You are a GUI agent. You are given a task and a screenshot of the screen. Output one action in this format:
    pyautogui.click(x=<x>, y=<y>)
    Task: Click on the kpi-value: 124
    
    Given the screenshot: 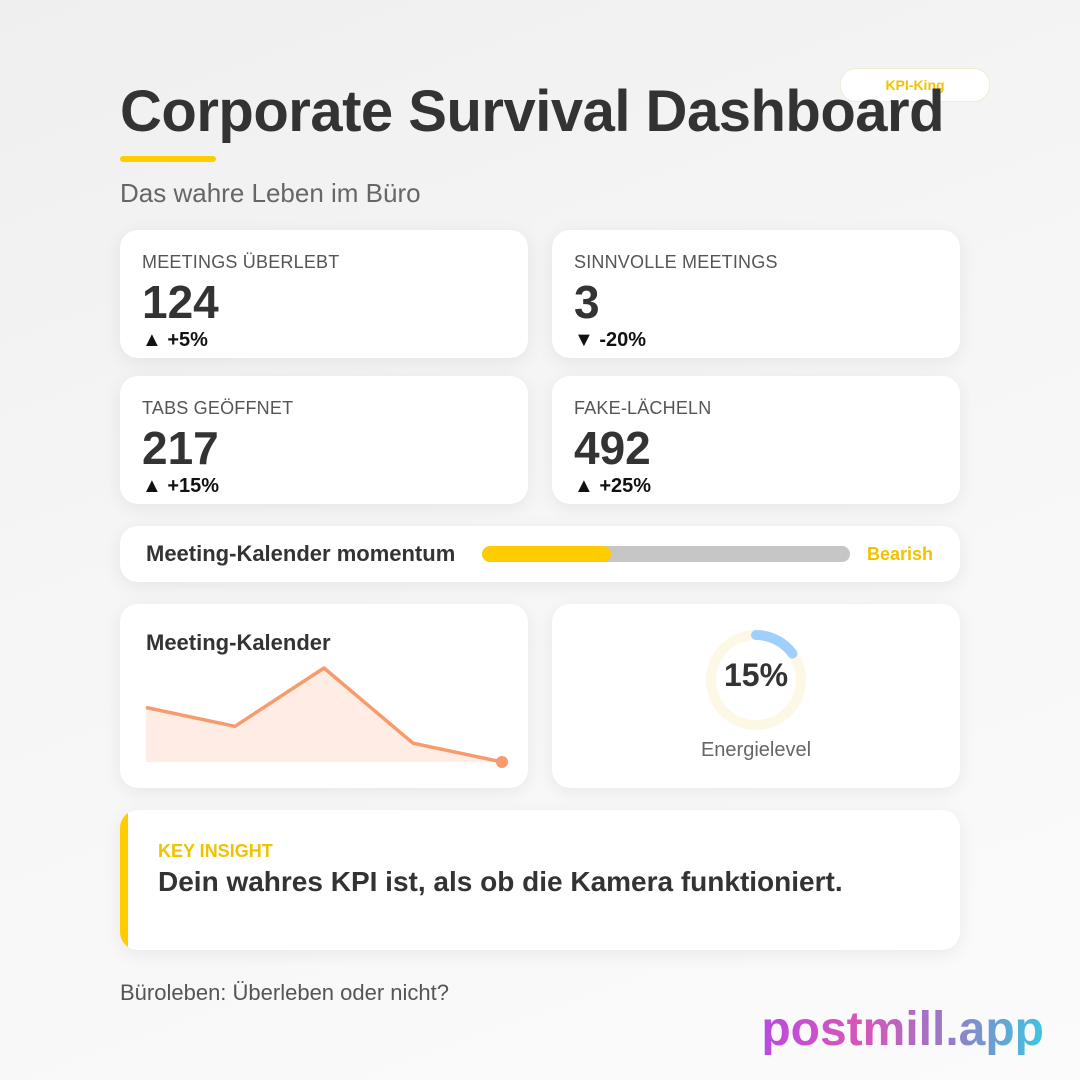 What is the action you would take?
    pyautogui.click(x=180, y=302)
    